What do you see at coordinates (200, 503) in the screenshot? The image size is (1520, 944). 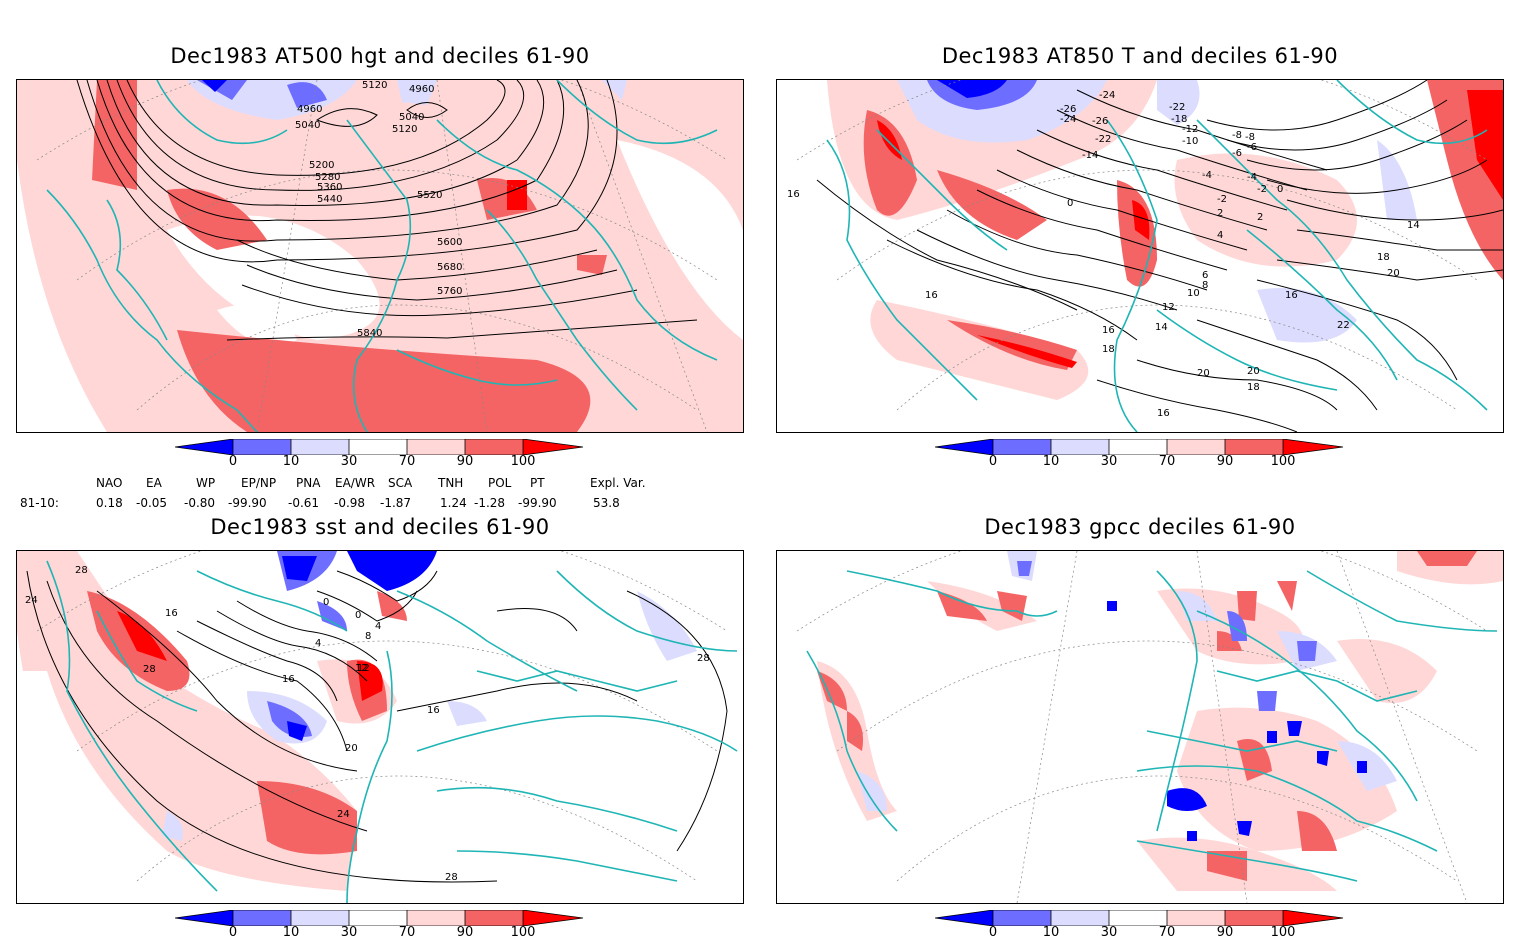 I see `index-value: -0.80` at bounding box center [200, 503].